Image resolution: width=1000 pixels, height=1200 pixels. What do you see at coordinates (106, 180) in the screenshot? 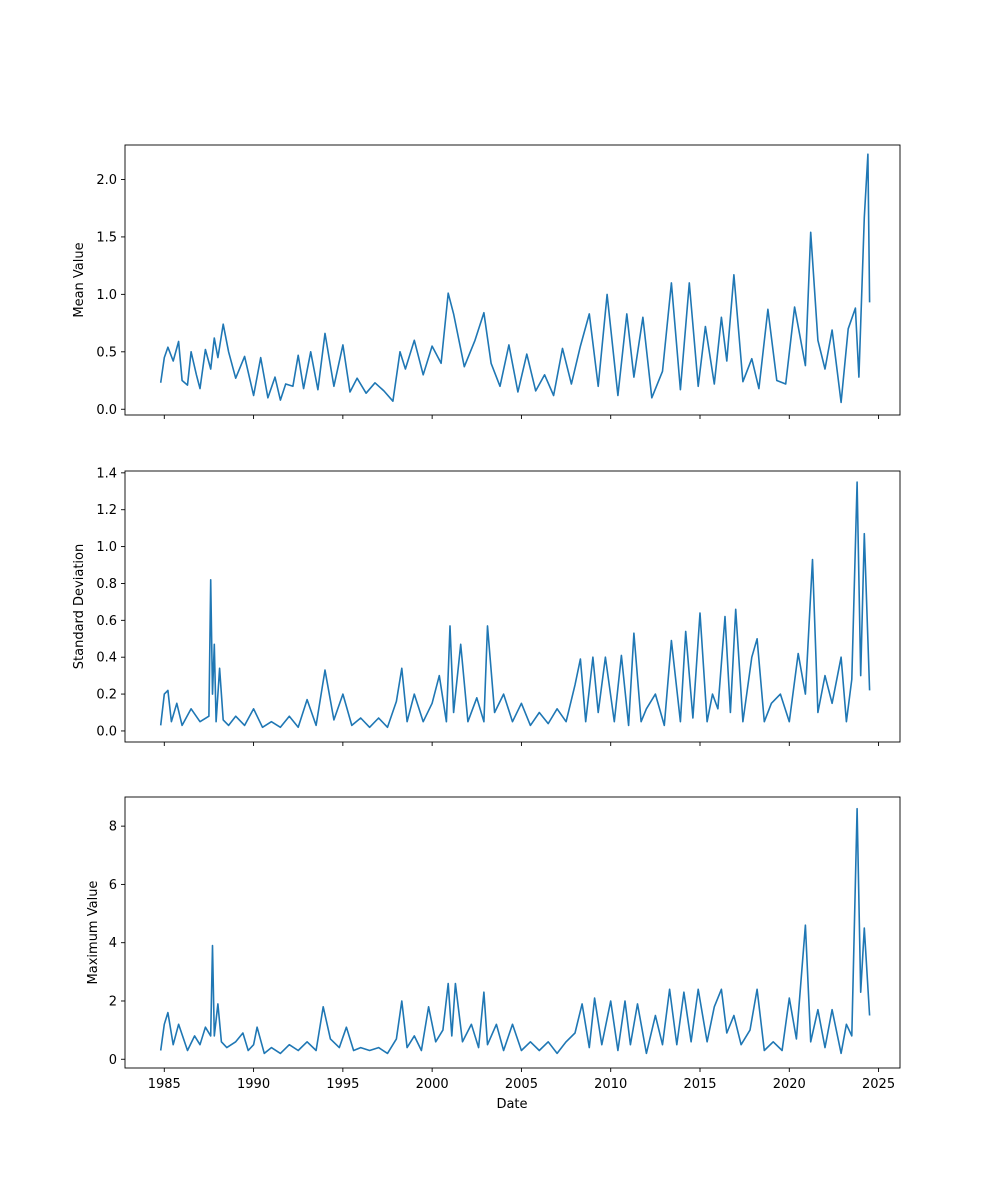
I see `y-tick-label: 2.0` at bounding box center [106, 180].